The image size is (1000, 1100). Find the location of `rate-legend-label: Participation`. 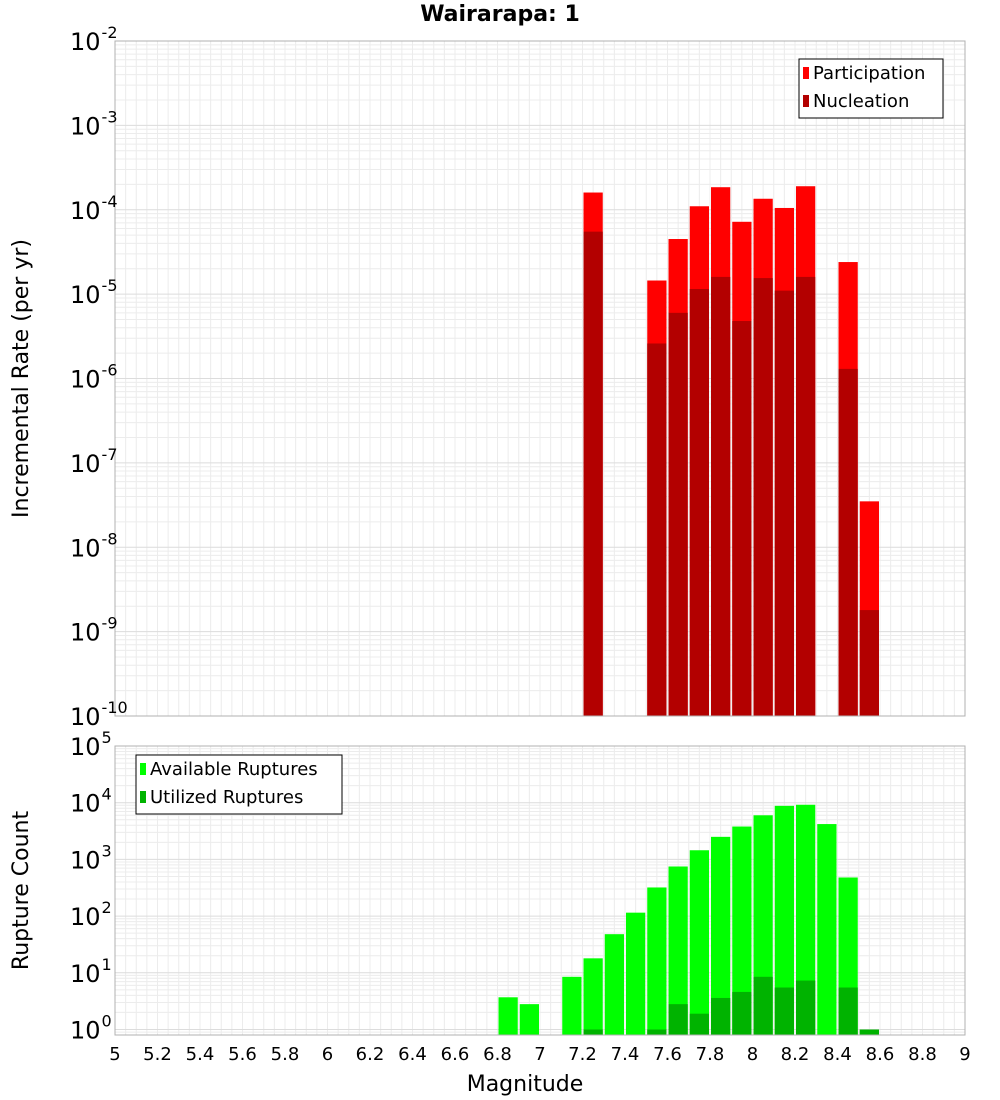

rate-legend-label: Participation is located at coordinates (869, 73).